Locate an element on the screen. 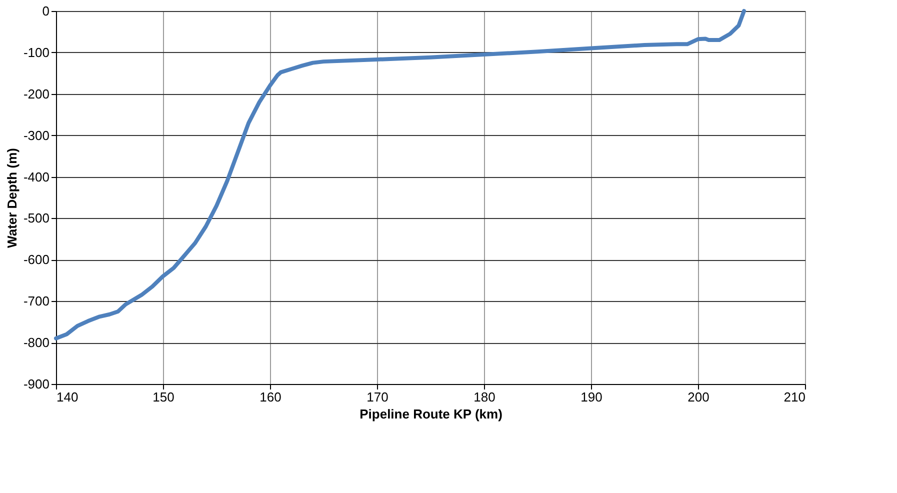 Image resolution: width=897 pixels, height=493 pixels. x-tick-label: 200 is located at coordinates (699, 397).